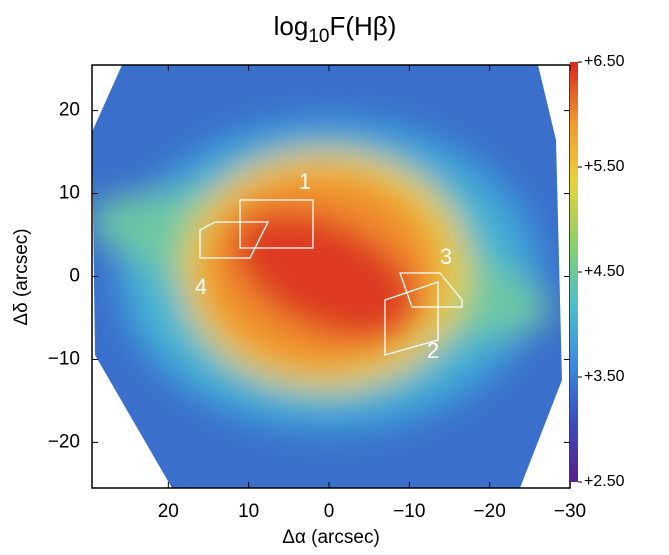 The image size is (669, 555). I want to click on y-tick-label: −10, so click(64, 358).